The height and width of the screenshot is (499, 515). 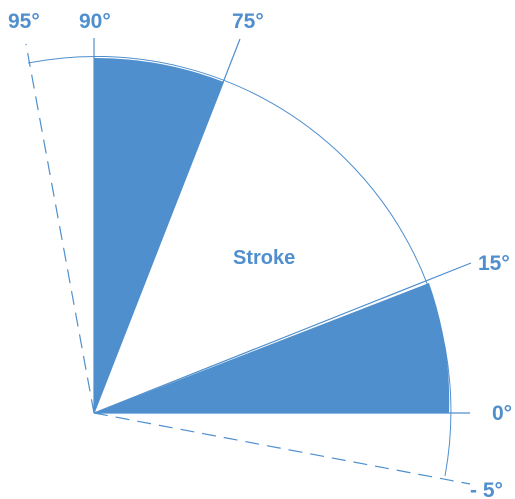 What do you see at coordinates (60, 228) in the screenshot?
I see `line-95-dashed` at bounding box center [60, 228].